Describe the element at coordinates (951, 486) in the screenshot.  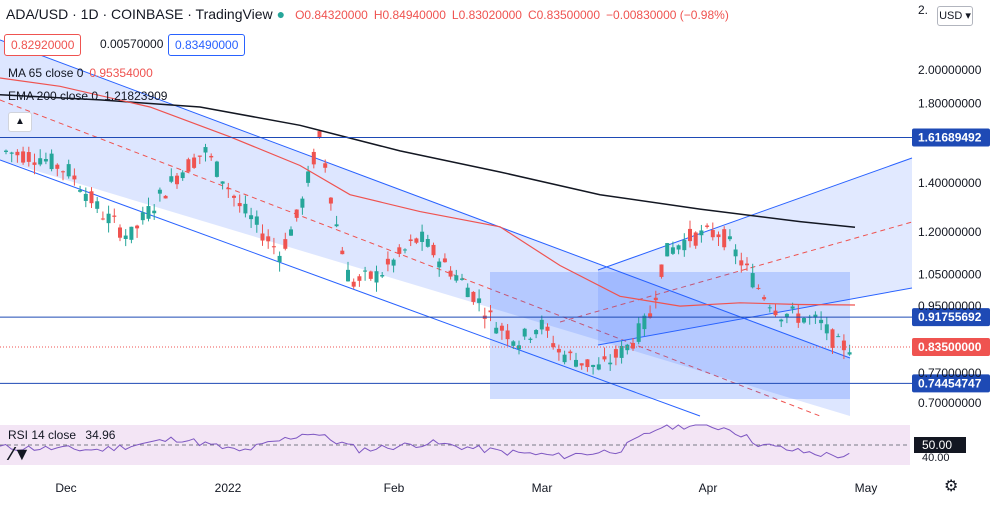
I see `gear-icon: ⚙` at that location.